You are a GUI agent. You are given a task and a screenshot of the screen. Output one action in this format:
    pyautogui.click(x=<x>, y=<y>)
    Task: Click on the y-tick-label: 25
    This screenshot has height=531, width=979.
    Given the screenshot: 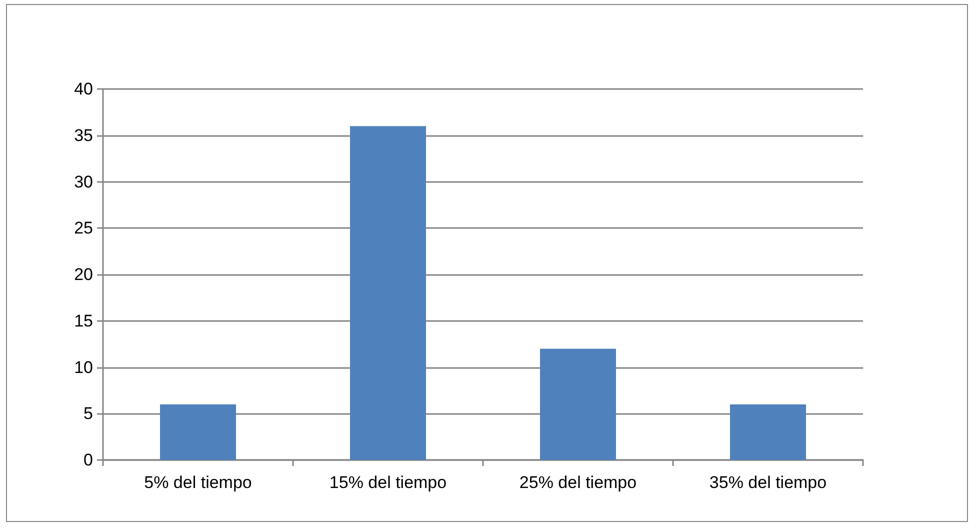 What is the action you would take?
    pyautogui.click(x=83, y=228)
    